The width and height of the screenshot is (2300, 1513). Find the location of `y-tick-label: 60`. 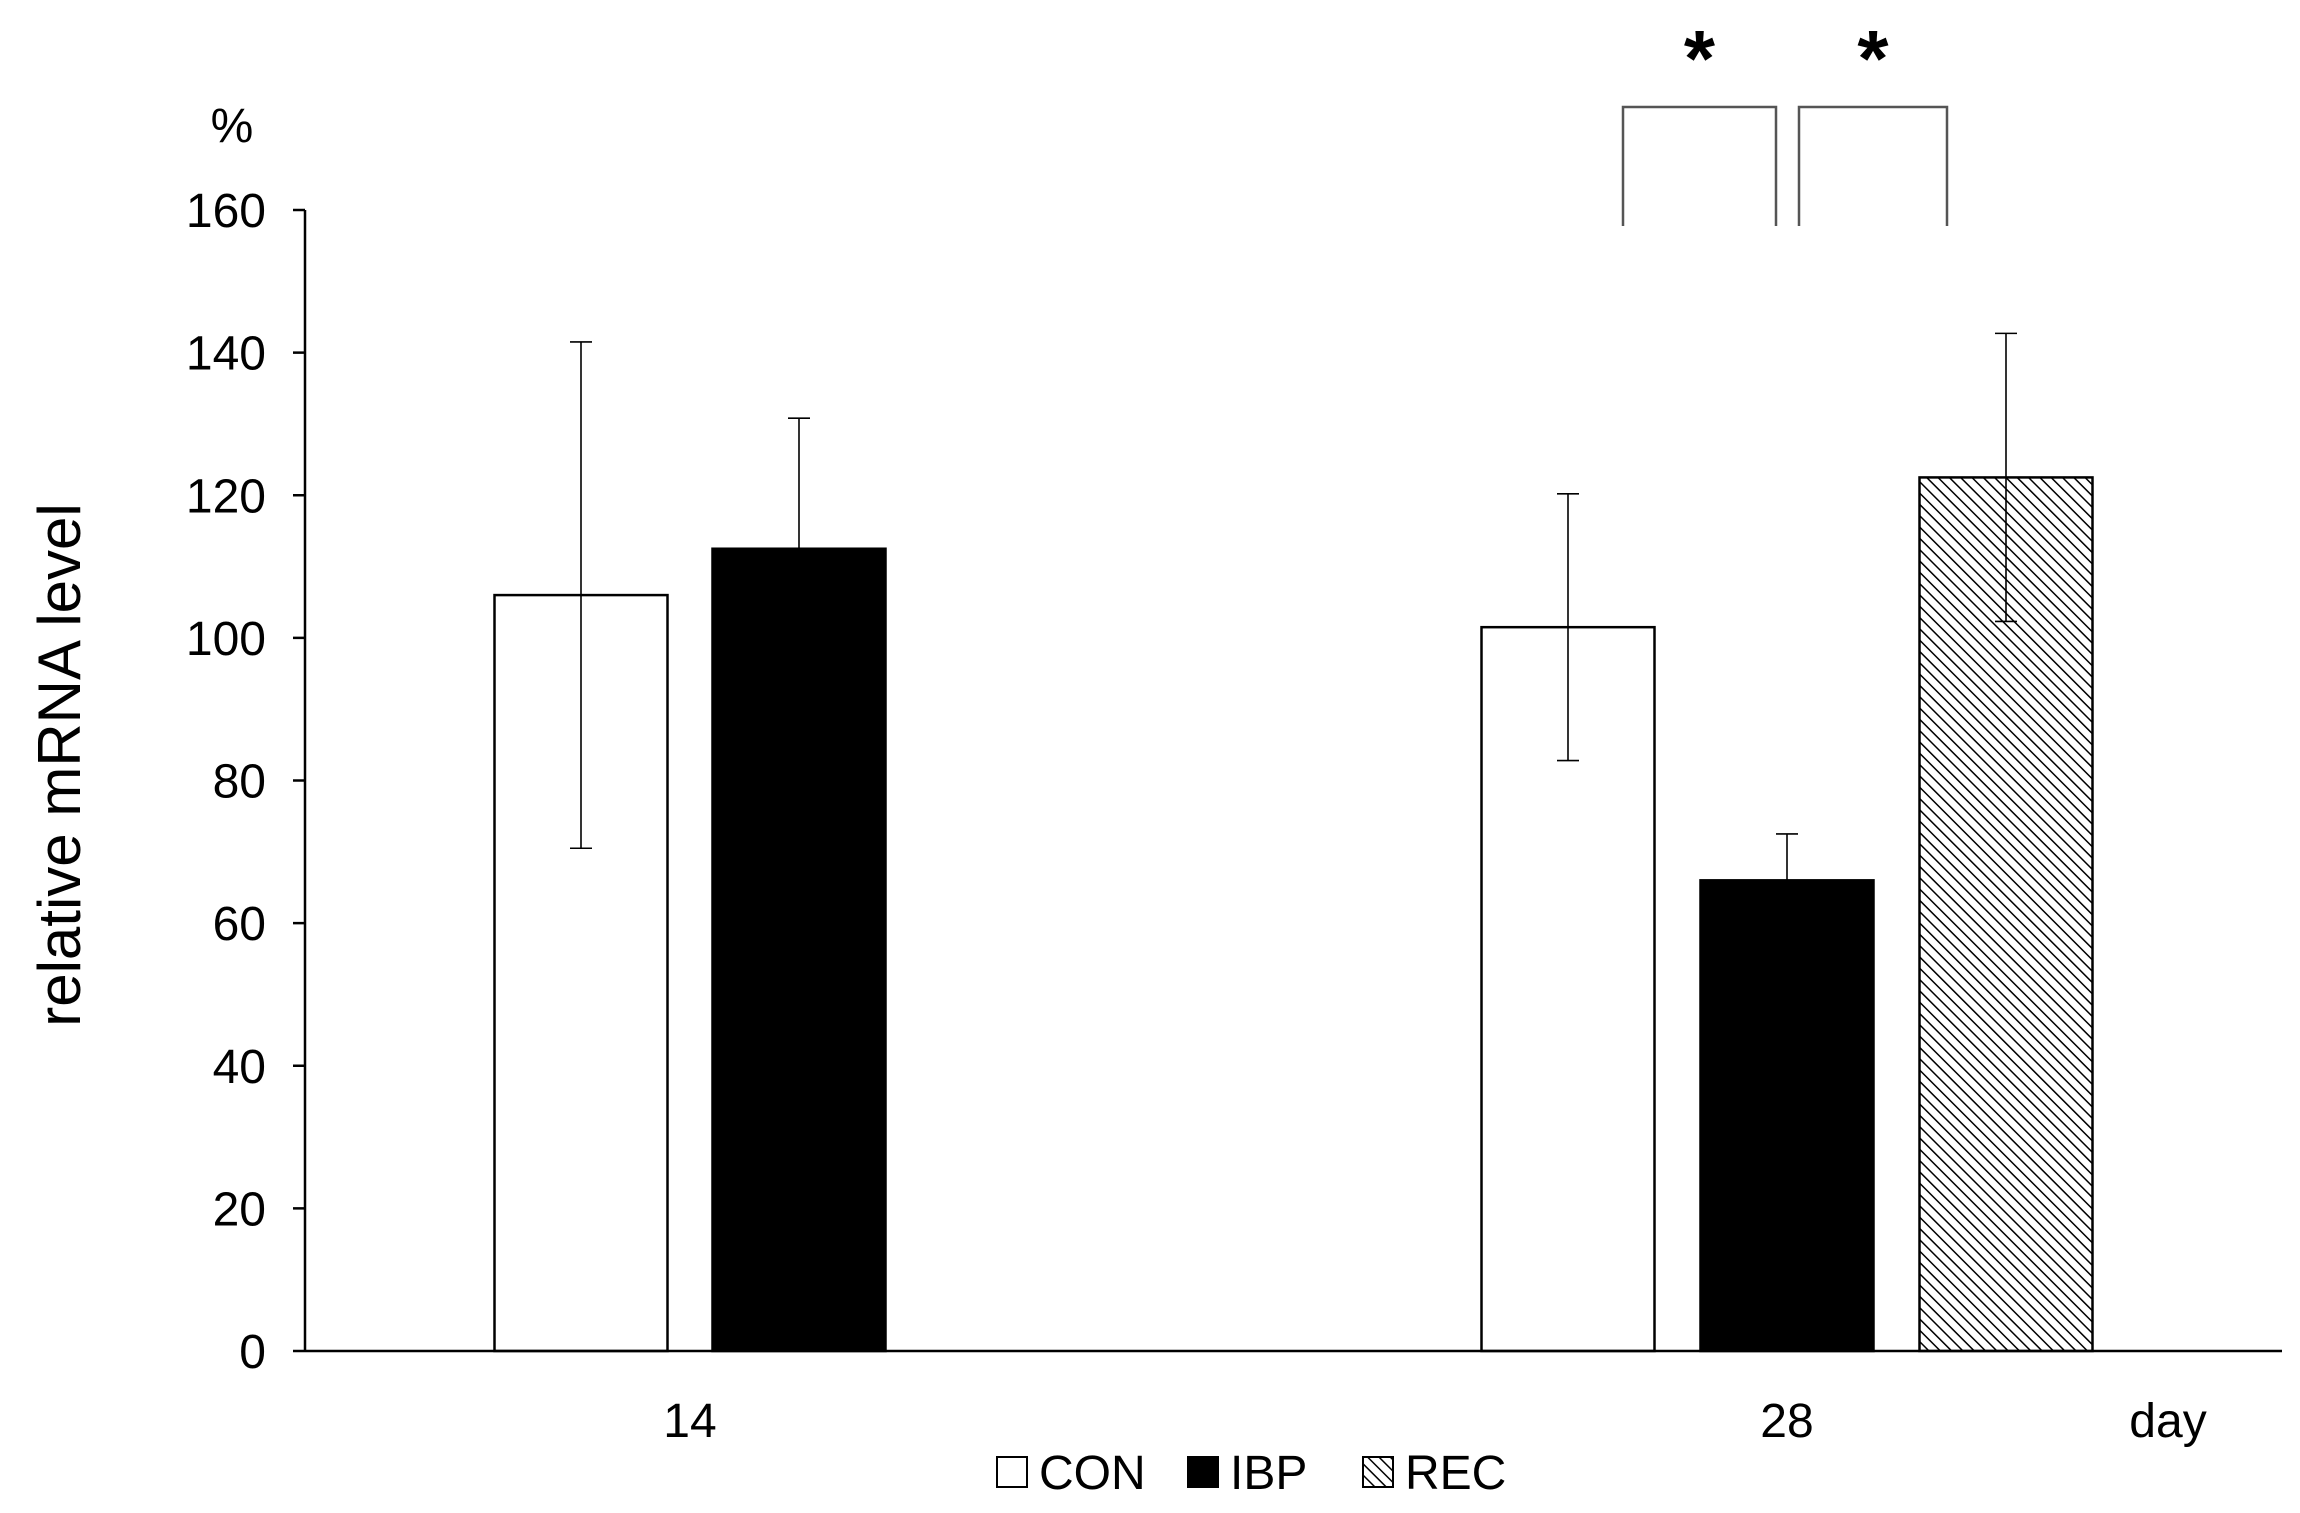

y-tick-label: 60 is located at coordinates (239, 924).